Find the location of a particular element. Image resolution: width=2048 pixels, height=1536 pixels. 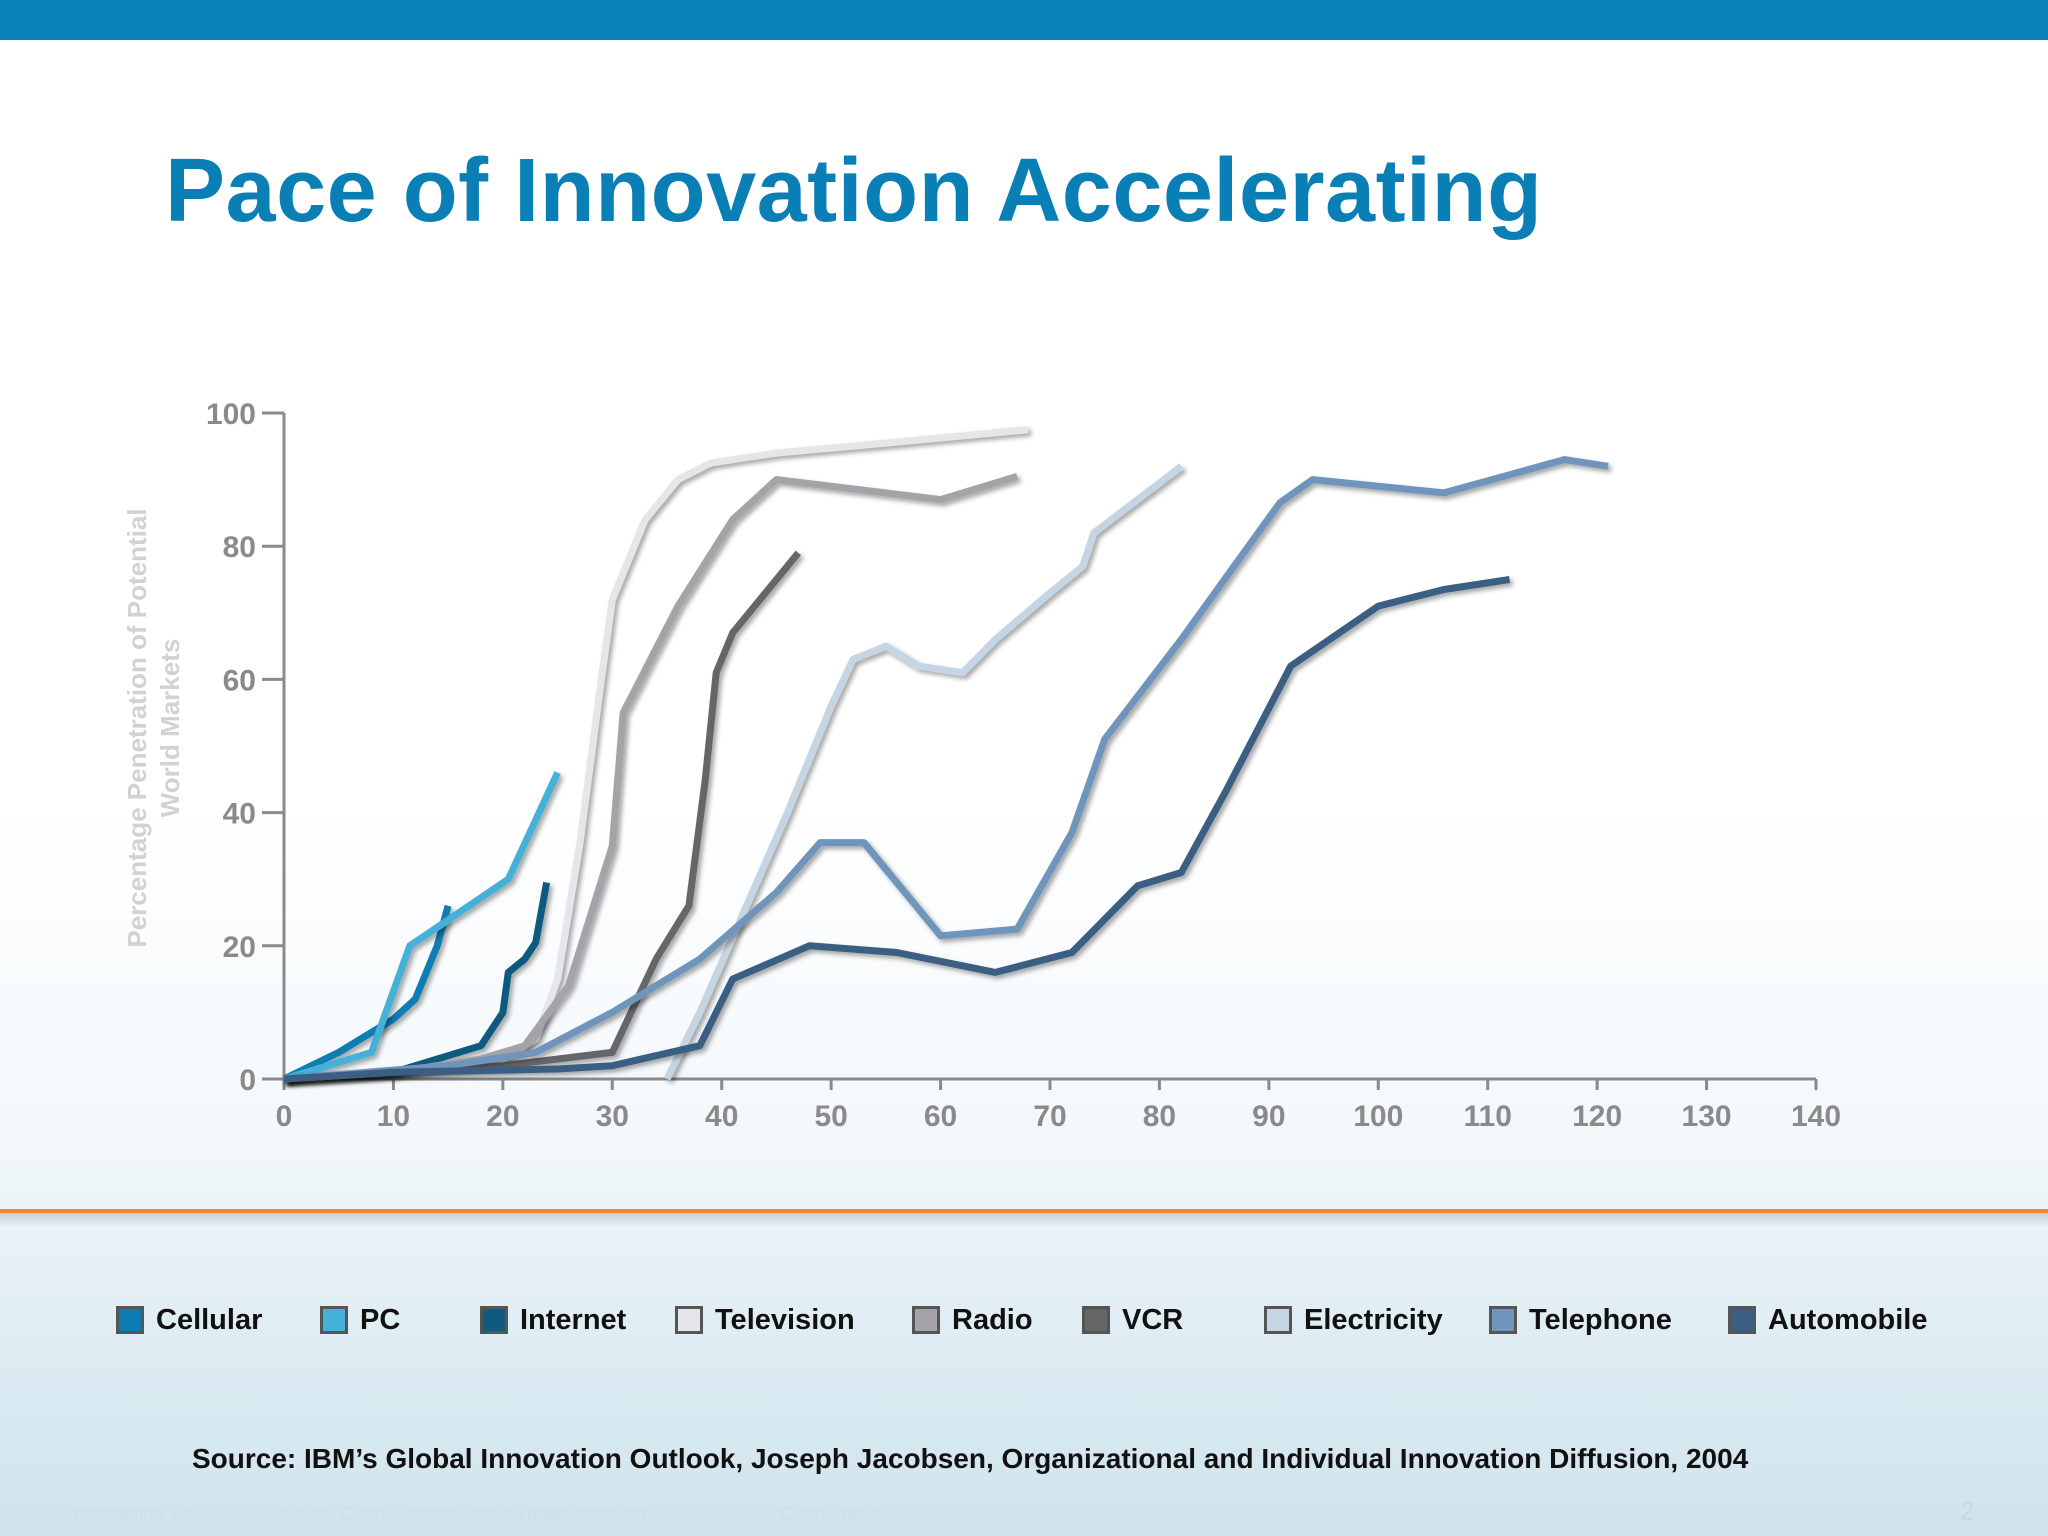

x-tick-label: 90 is located at coordinates (1268, 1116).